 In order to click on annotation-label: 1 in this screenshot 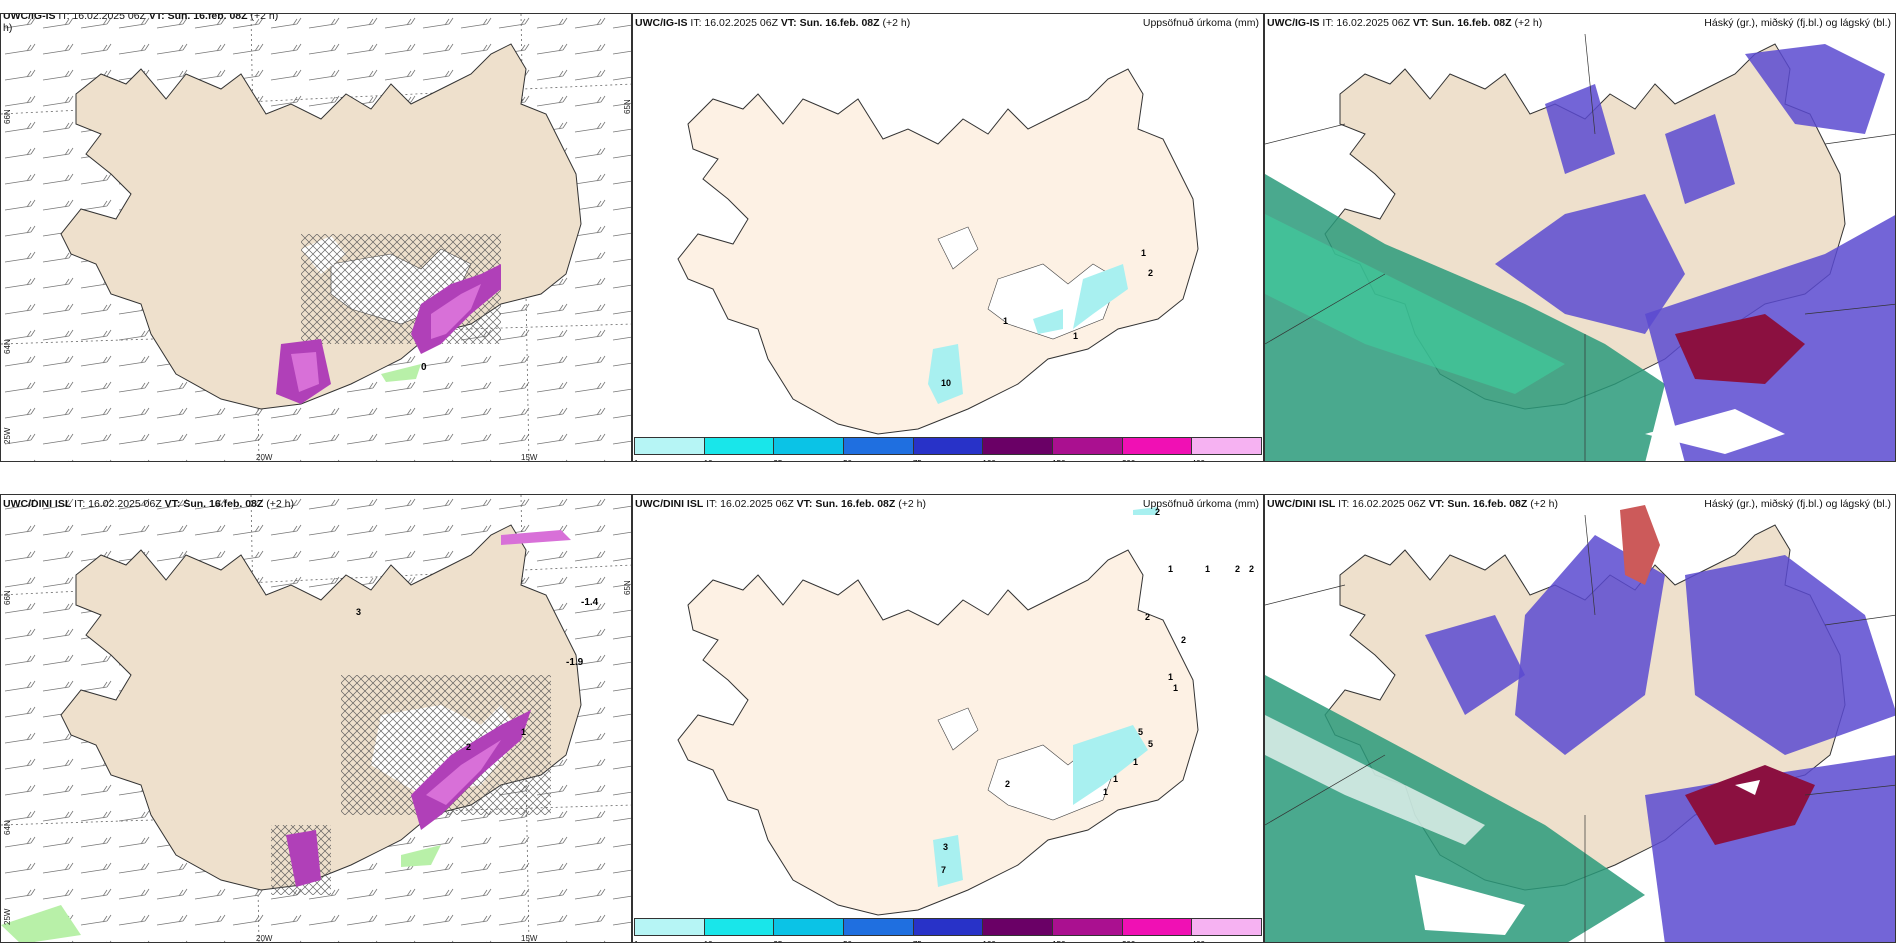, I will do `click(523, 732)`.